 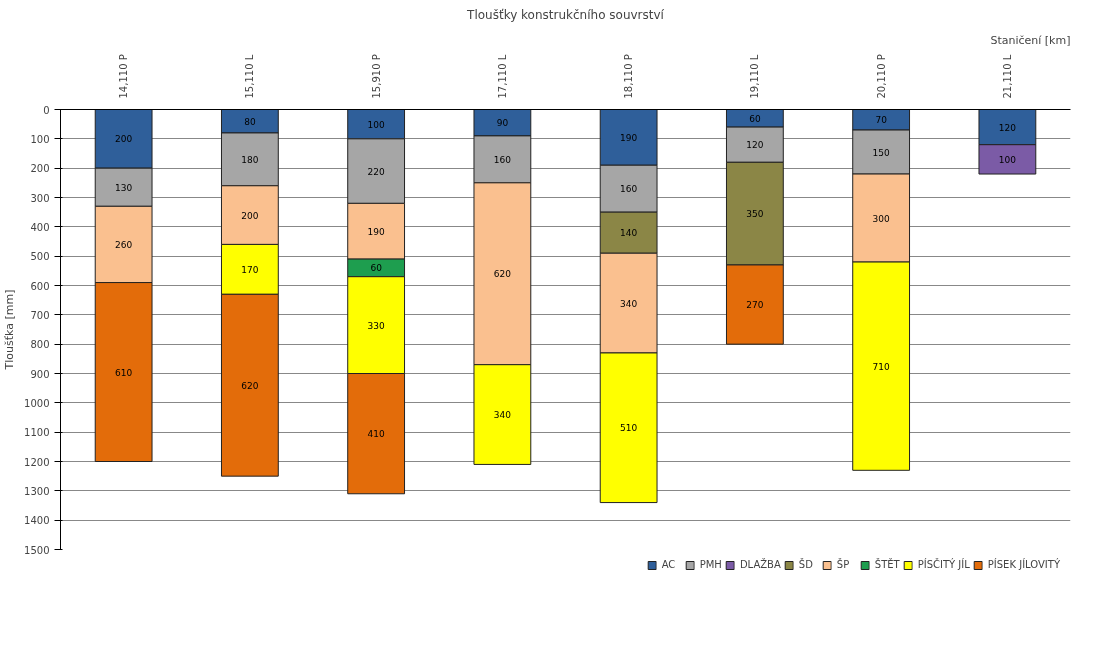 I want to click on x-tick-label: 21,110 L, so click(x=1007, y=76).